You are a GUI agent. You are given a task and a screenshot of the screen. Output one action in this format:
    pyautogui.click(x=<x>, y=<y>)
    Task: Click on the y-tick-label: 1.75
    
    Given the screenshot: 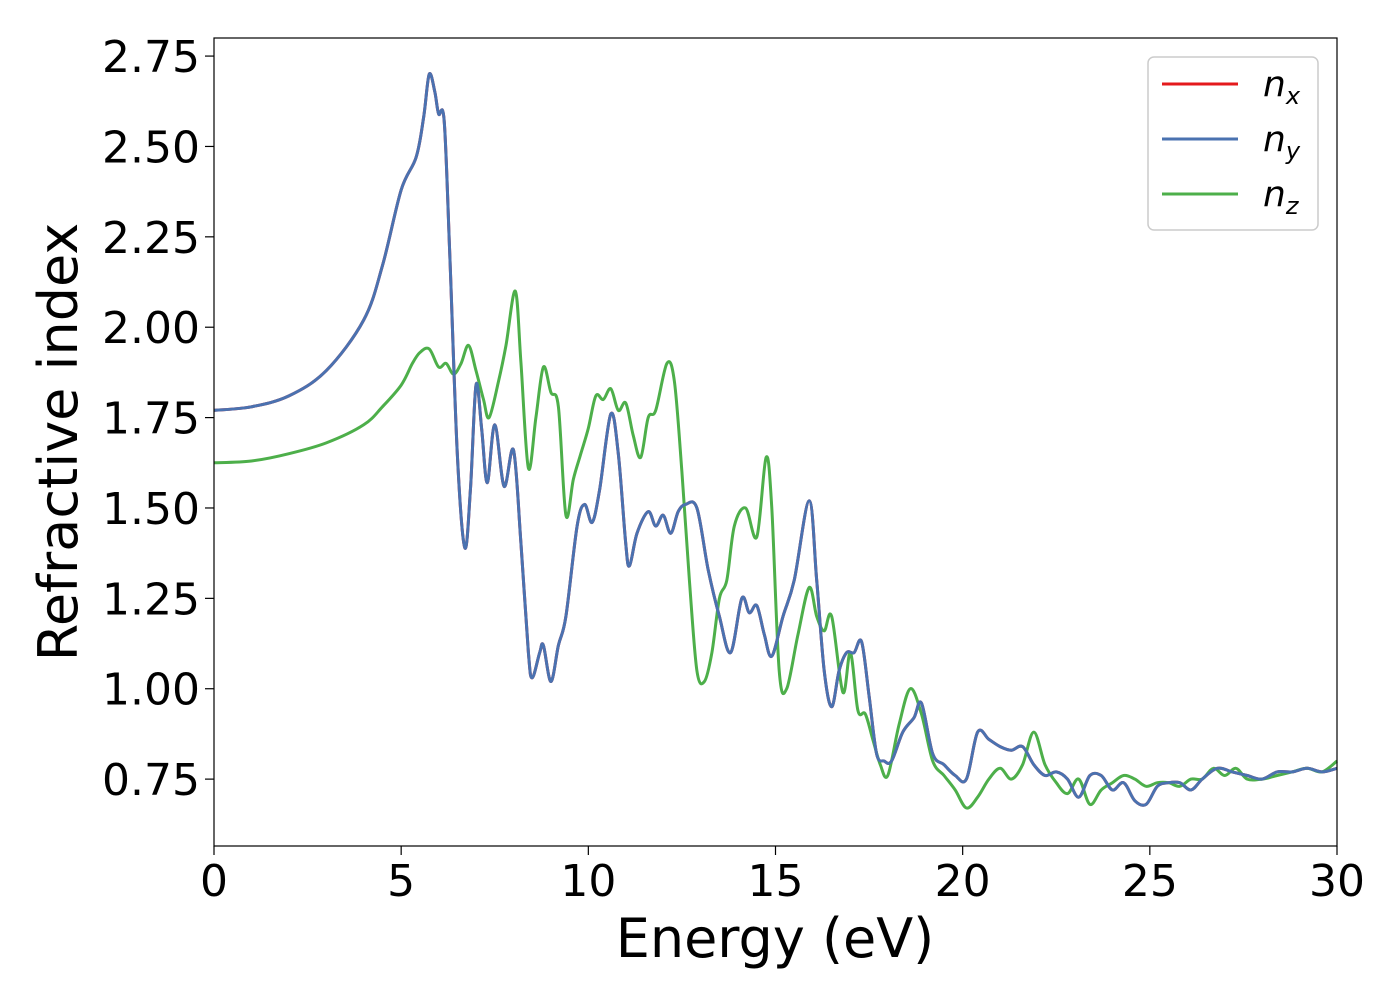 What is the action you would take?
    pyautogui.click(x=151, y=419)
    